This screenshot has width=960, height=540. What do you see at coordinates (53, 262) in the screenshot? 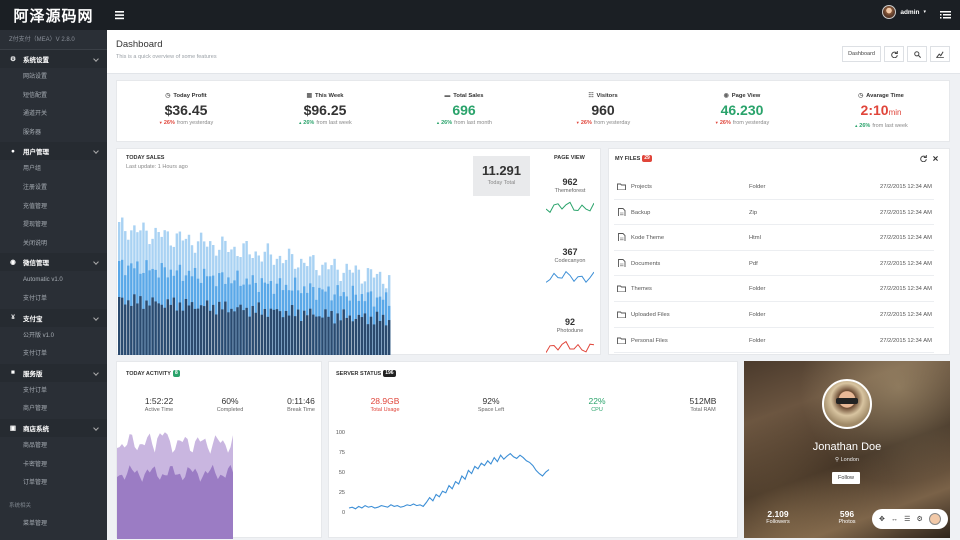
I see `sidebar-group-3: ◉ 微信管理` at bounding box center [53, 262].